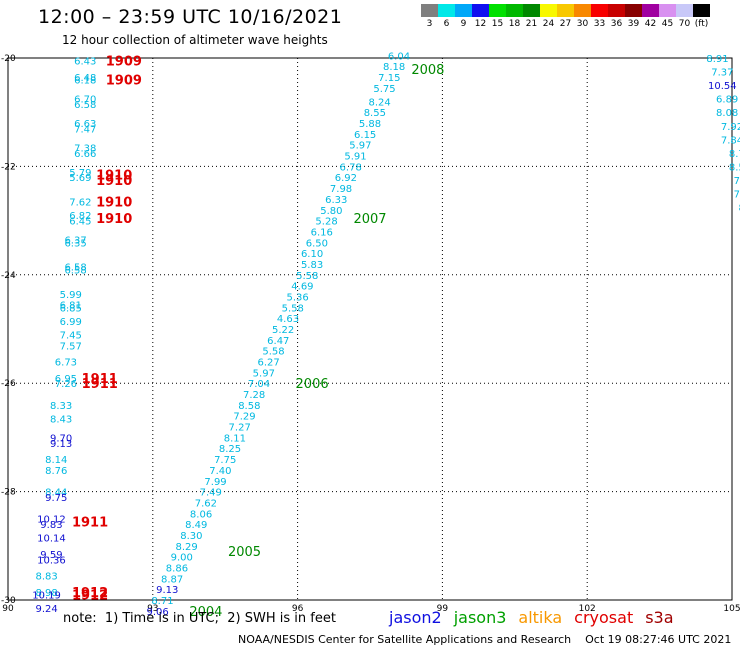 Image resolution: width=740 pixels, height=650 pixels. What do you see at coordinates (312, 384) in the screenshot?
I see `pass-time-label: 2006` at bounding box center [312, 384].